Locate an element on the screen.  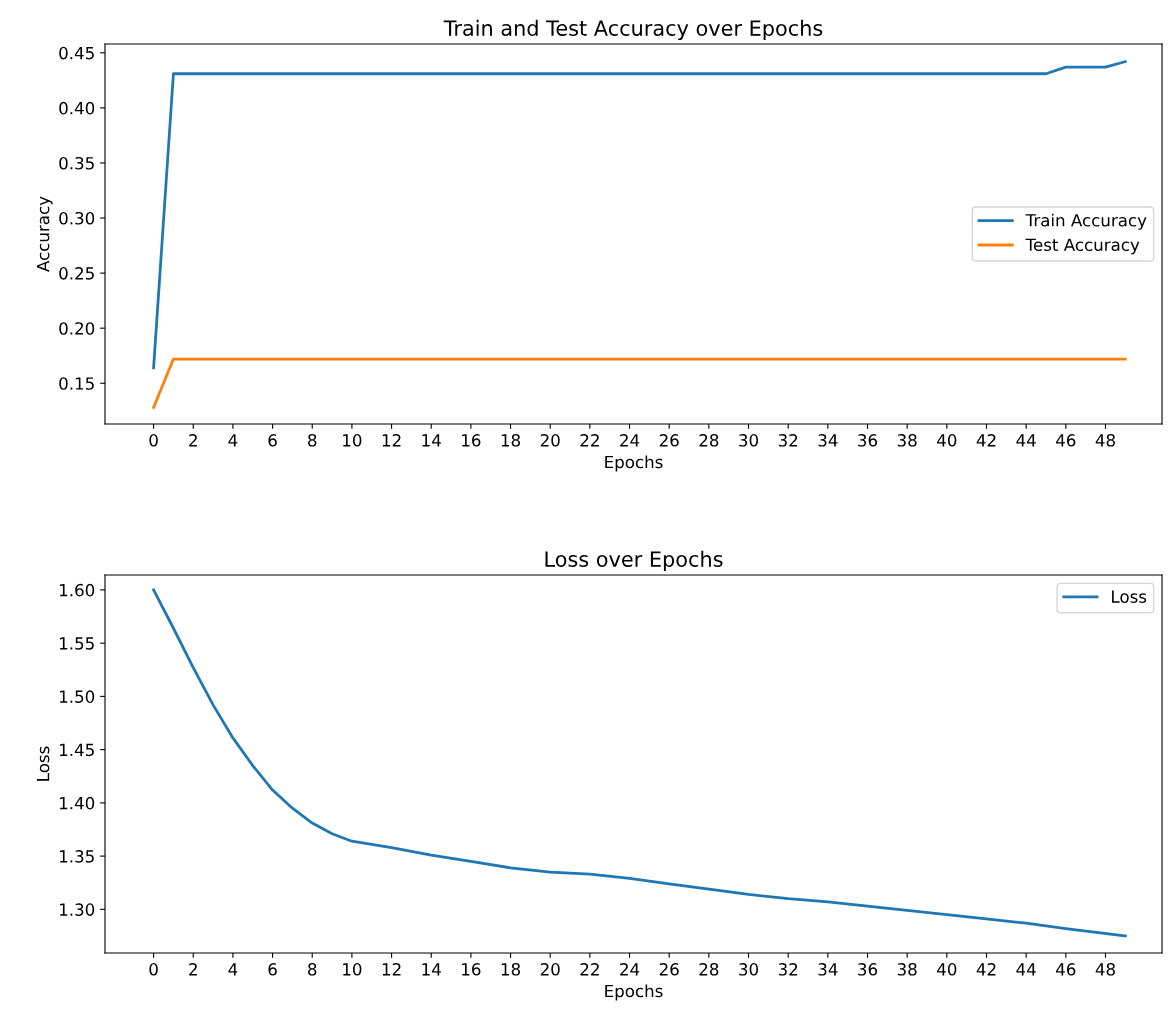
chart-title: Train and Test Accuracy over Epochs is located at coordinates (633, 29).